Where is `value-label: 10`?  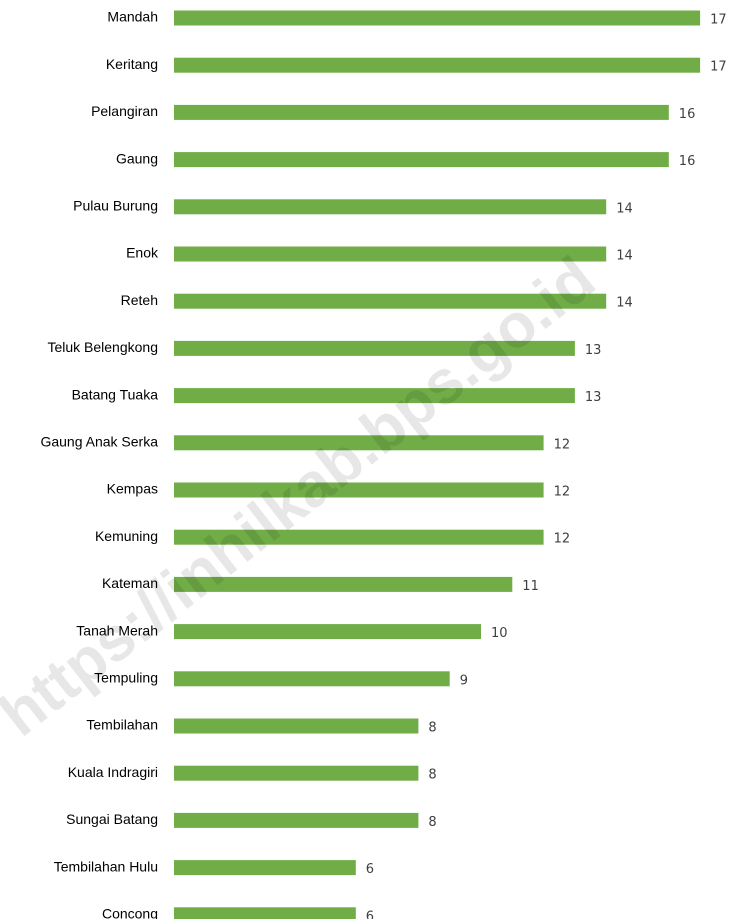
value-label: 10 is located at coordinates (499, 633).